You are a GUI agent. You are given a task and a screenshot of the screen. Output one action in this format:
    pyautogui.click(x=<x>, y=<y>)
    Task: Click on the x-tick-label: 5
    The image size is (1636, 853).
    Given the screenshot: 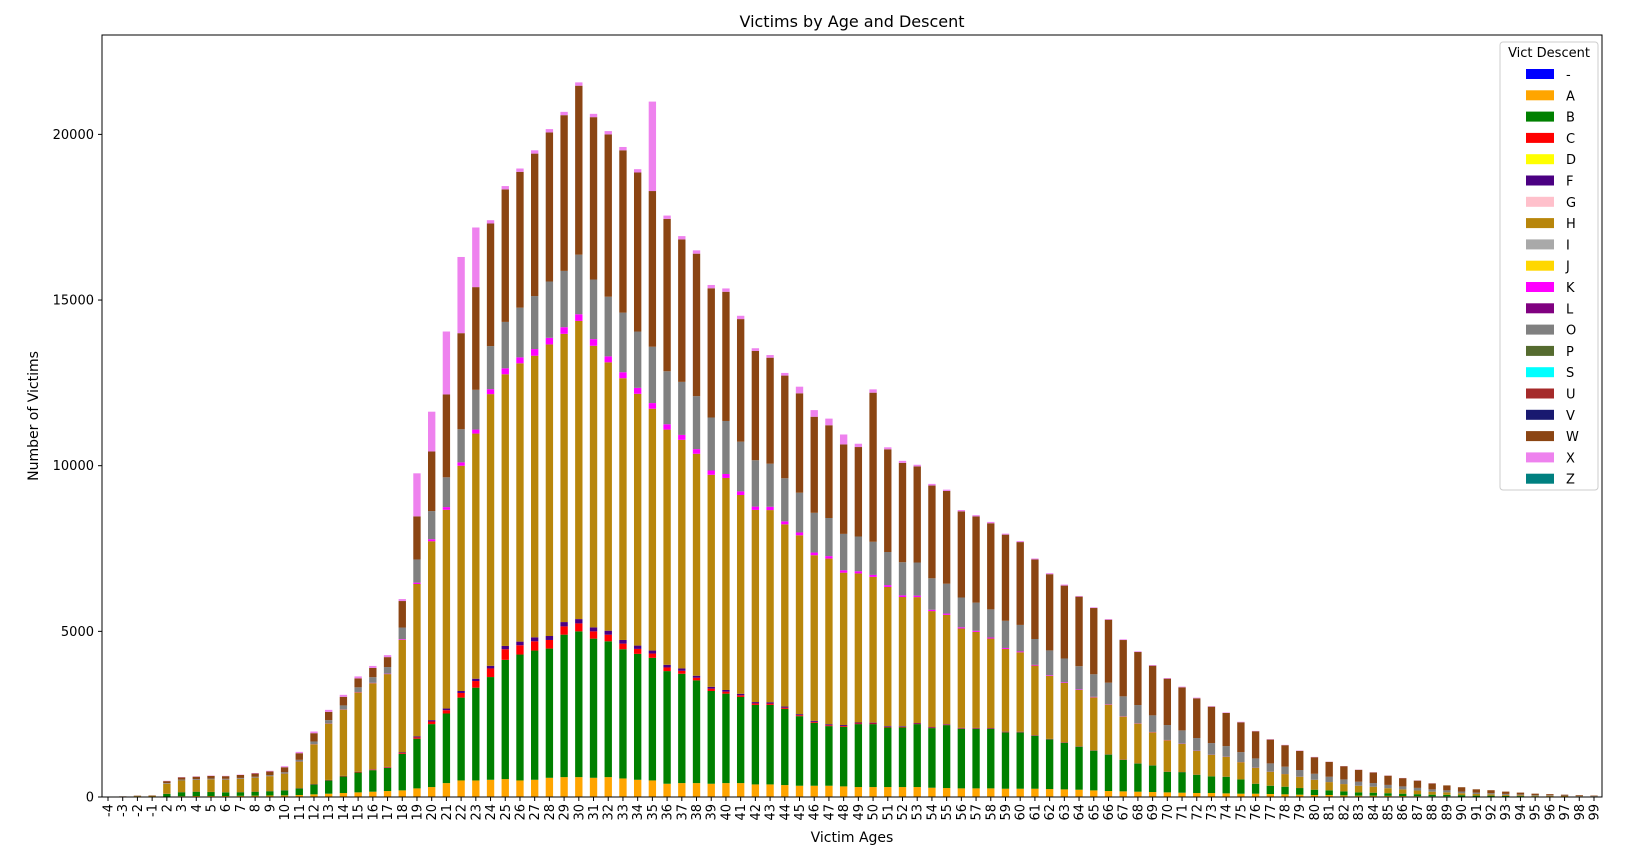 What is the action you would take?
    pyautogui.click(x=211, y=808)
    